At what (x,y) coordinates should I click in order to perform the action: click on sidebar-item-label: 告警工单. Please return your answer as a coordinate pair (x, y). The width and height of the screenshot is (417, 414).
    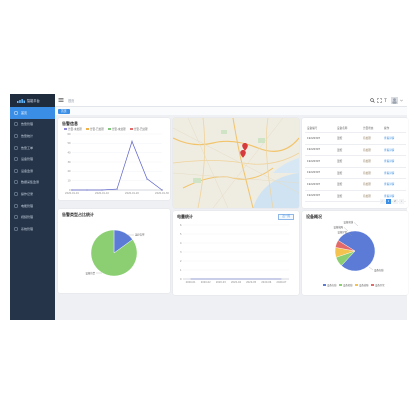
    Looking at the image, I should click on (27, 147).